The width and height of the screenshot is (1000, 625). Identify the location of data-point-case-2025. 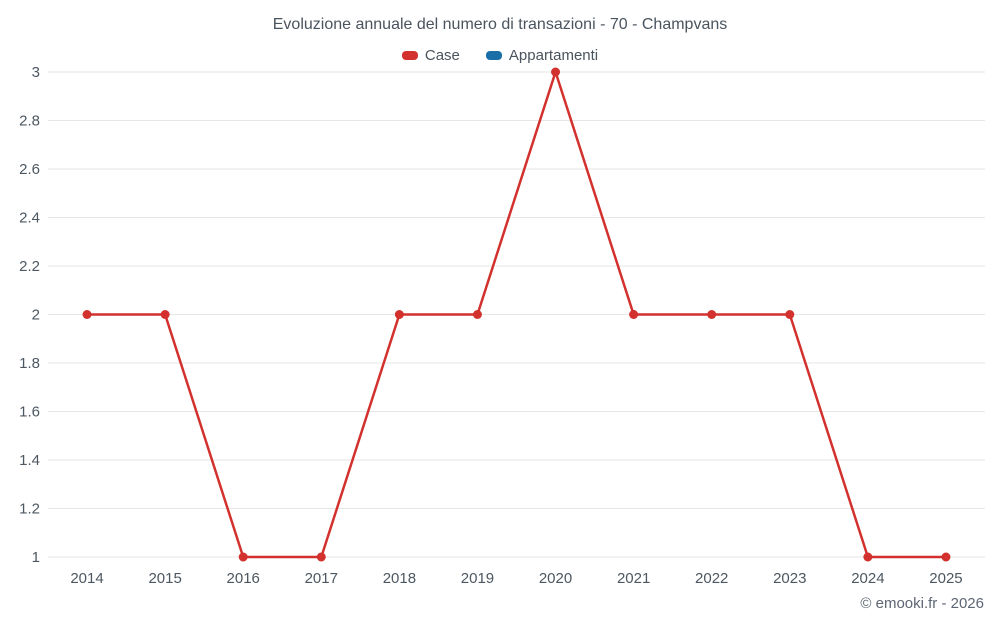
(946, 557).